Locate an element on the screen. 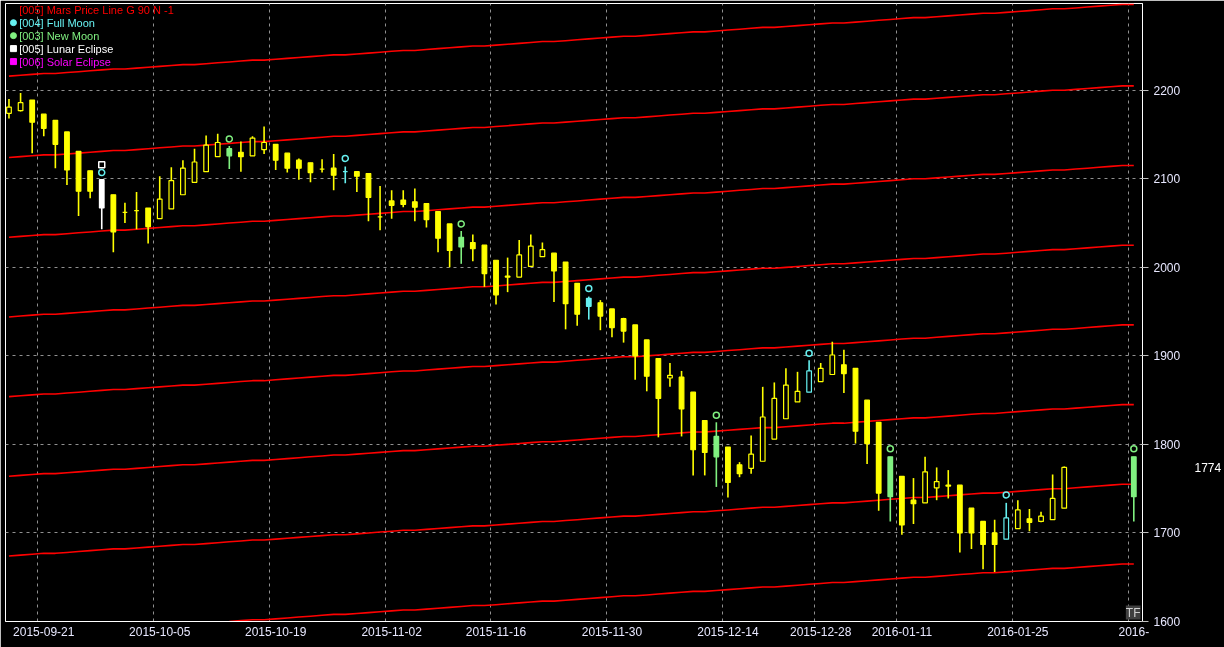 The height and width of the screenshot is (647, 1224). y-tick-label: 1800 is located at coordinates (1167, 444).